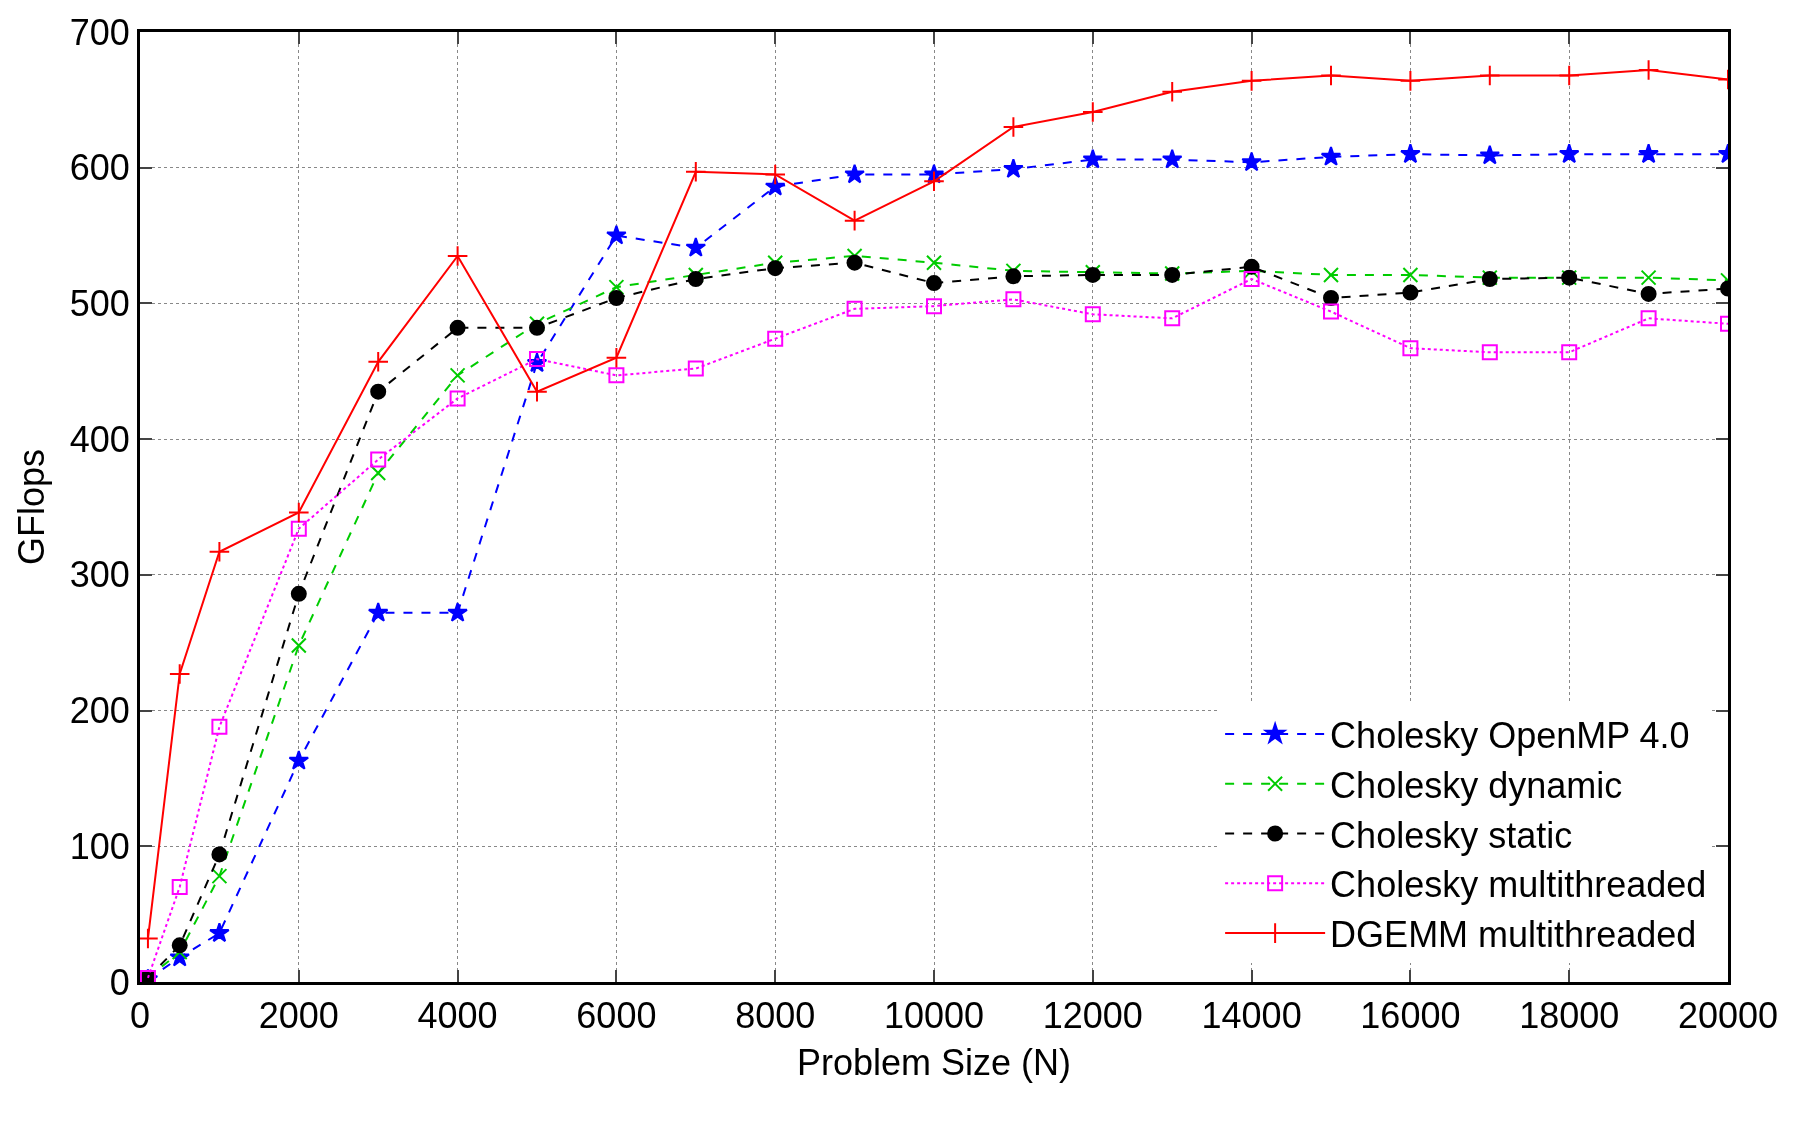 The width and height of the screenshot is (1808, 1122). Describe the element at coordinates (1518, 885) in the screenshot. I see `legend-label: Cholesky multithreaded` at that location.